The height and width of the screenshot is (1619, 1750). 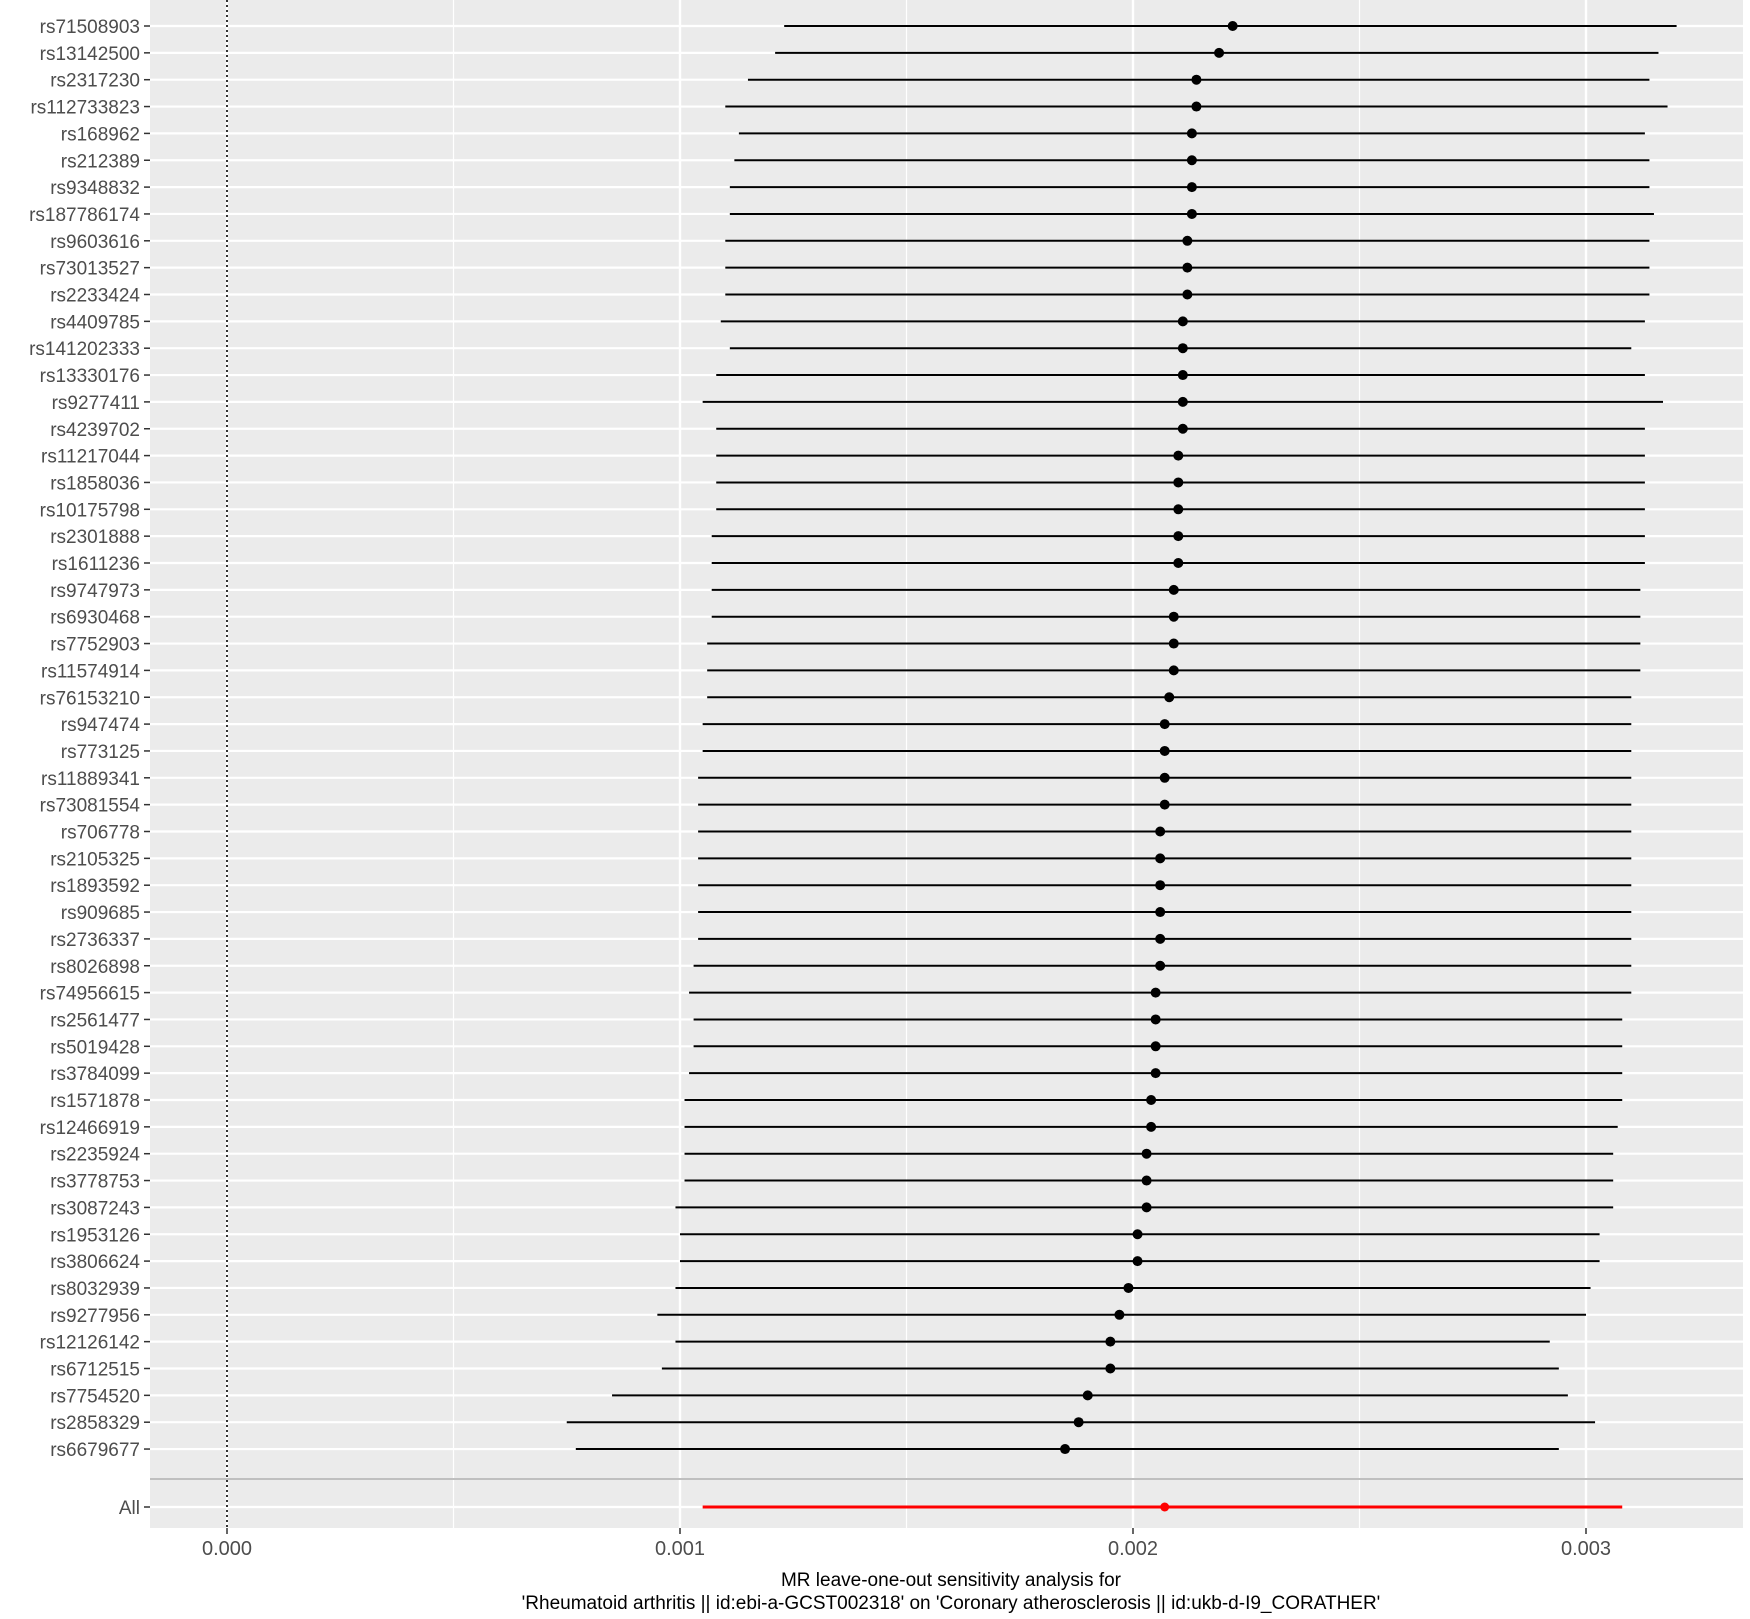 I want to click on snp-label: rs168962, so click(x=100, y=134).